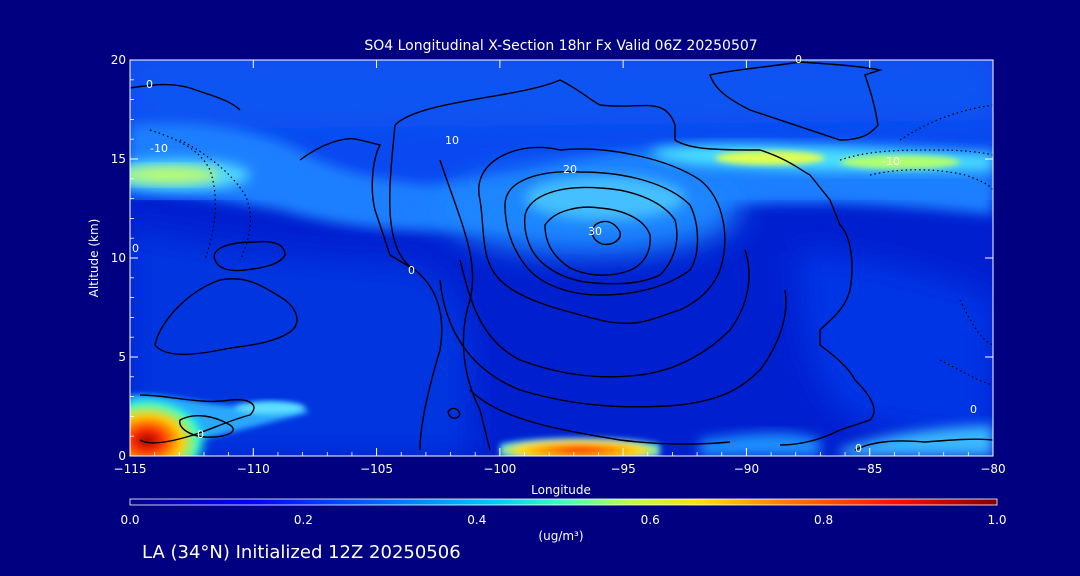 This screenshot has width=1080, height=576. Describe the element at coordinates (560, 536) in the screenshot. I see `colorbar-units: (ug/m³)` at that location.